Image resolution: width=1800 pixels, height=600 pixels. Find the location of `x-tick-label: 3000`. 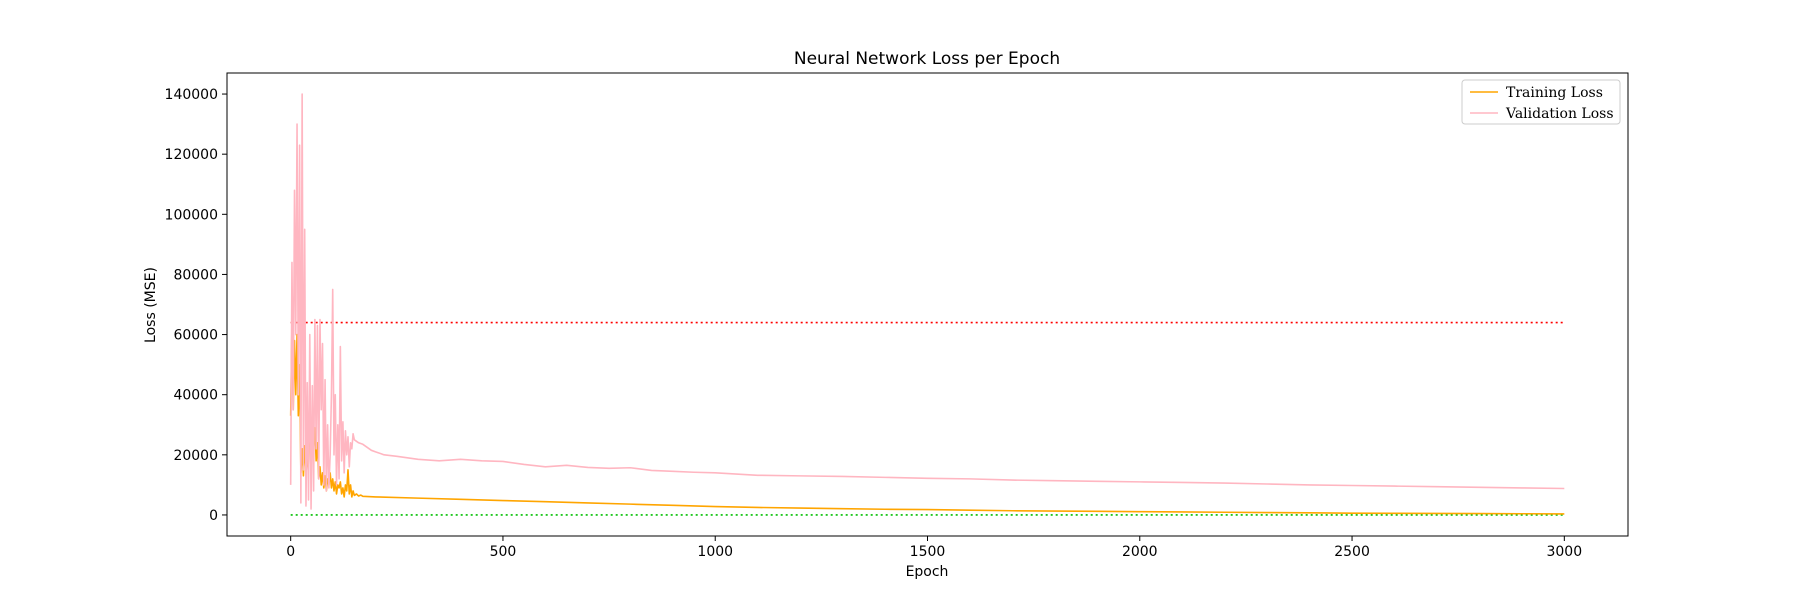

x-tick-label: 3000 is located at coordinates (1564, 552).